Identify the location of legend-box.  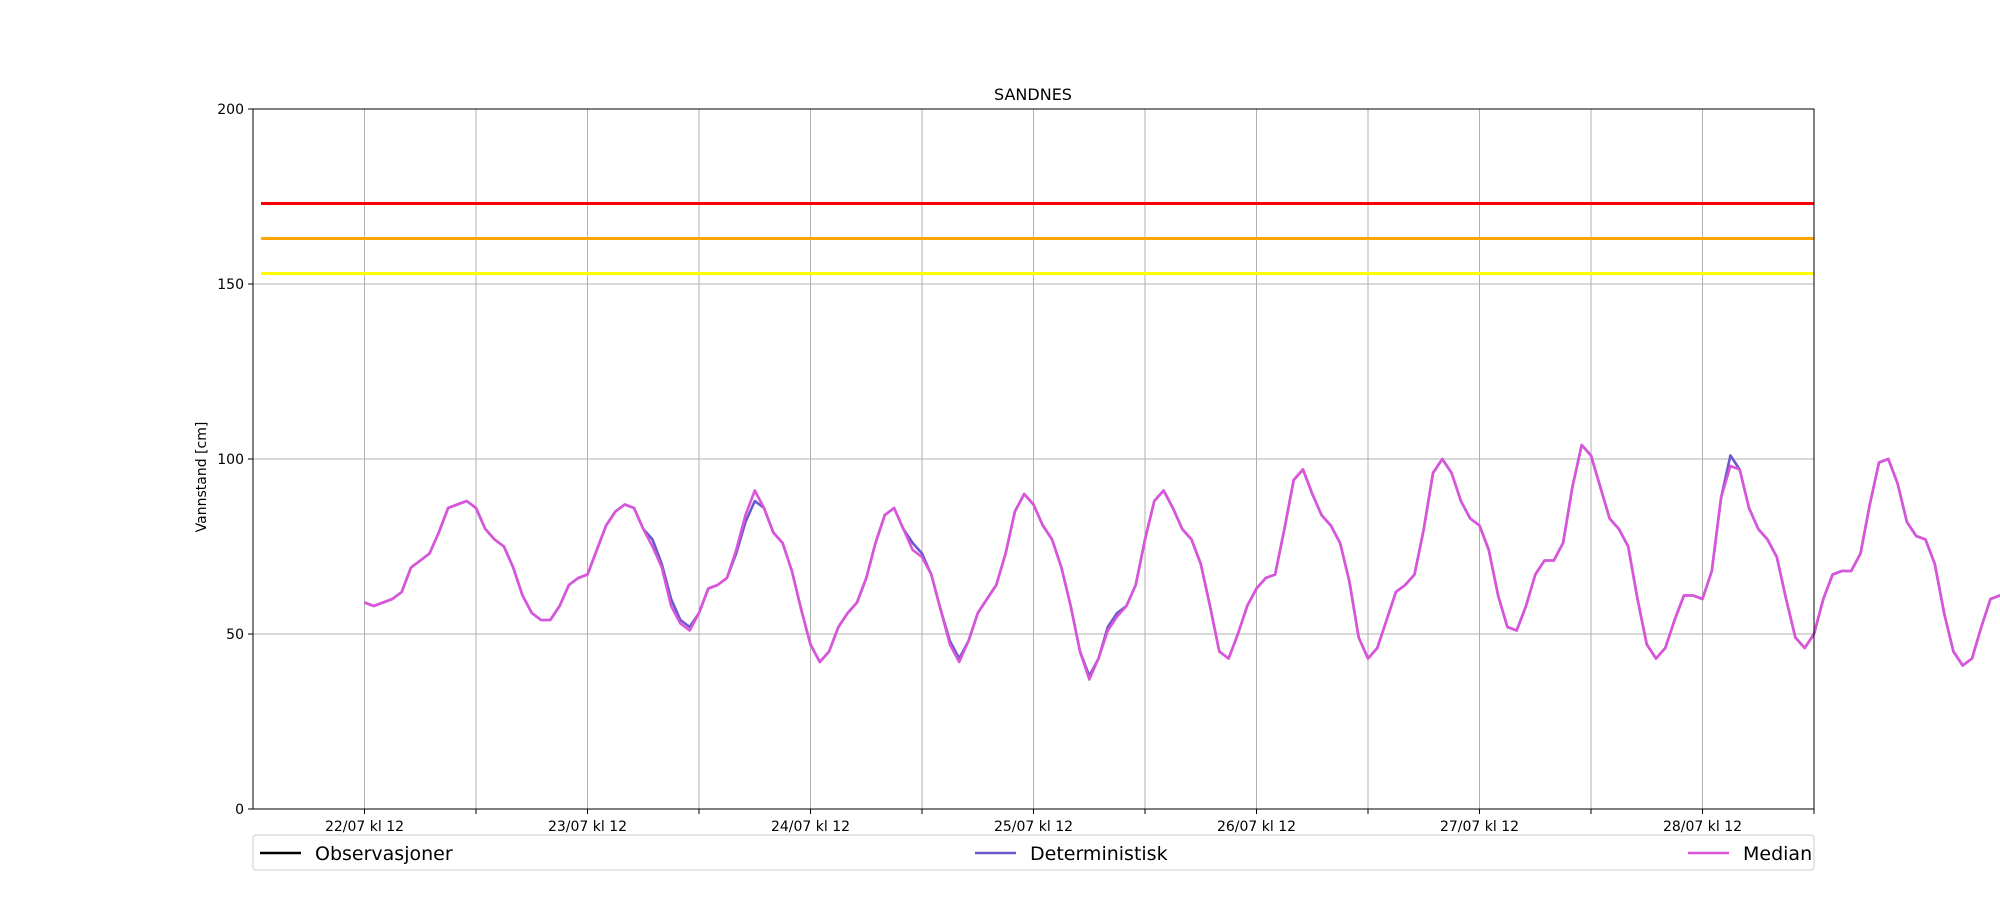
(1033, 852).